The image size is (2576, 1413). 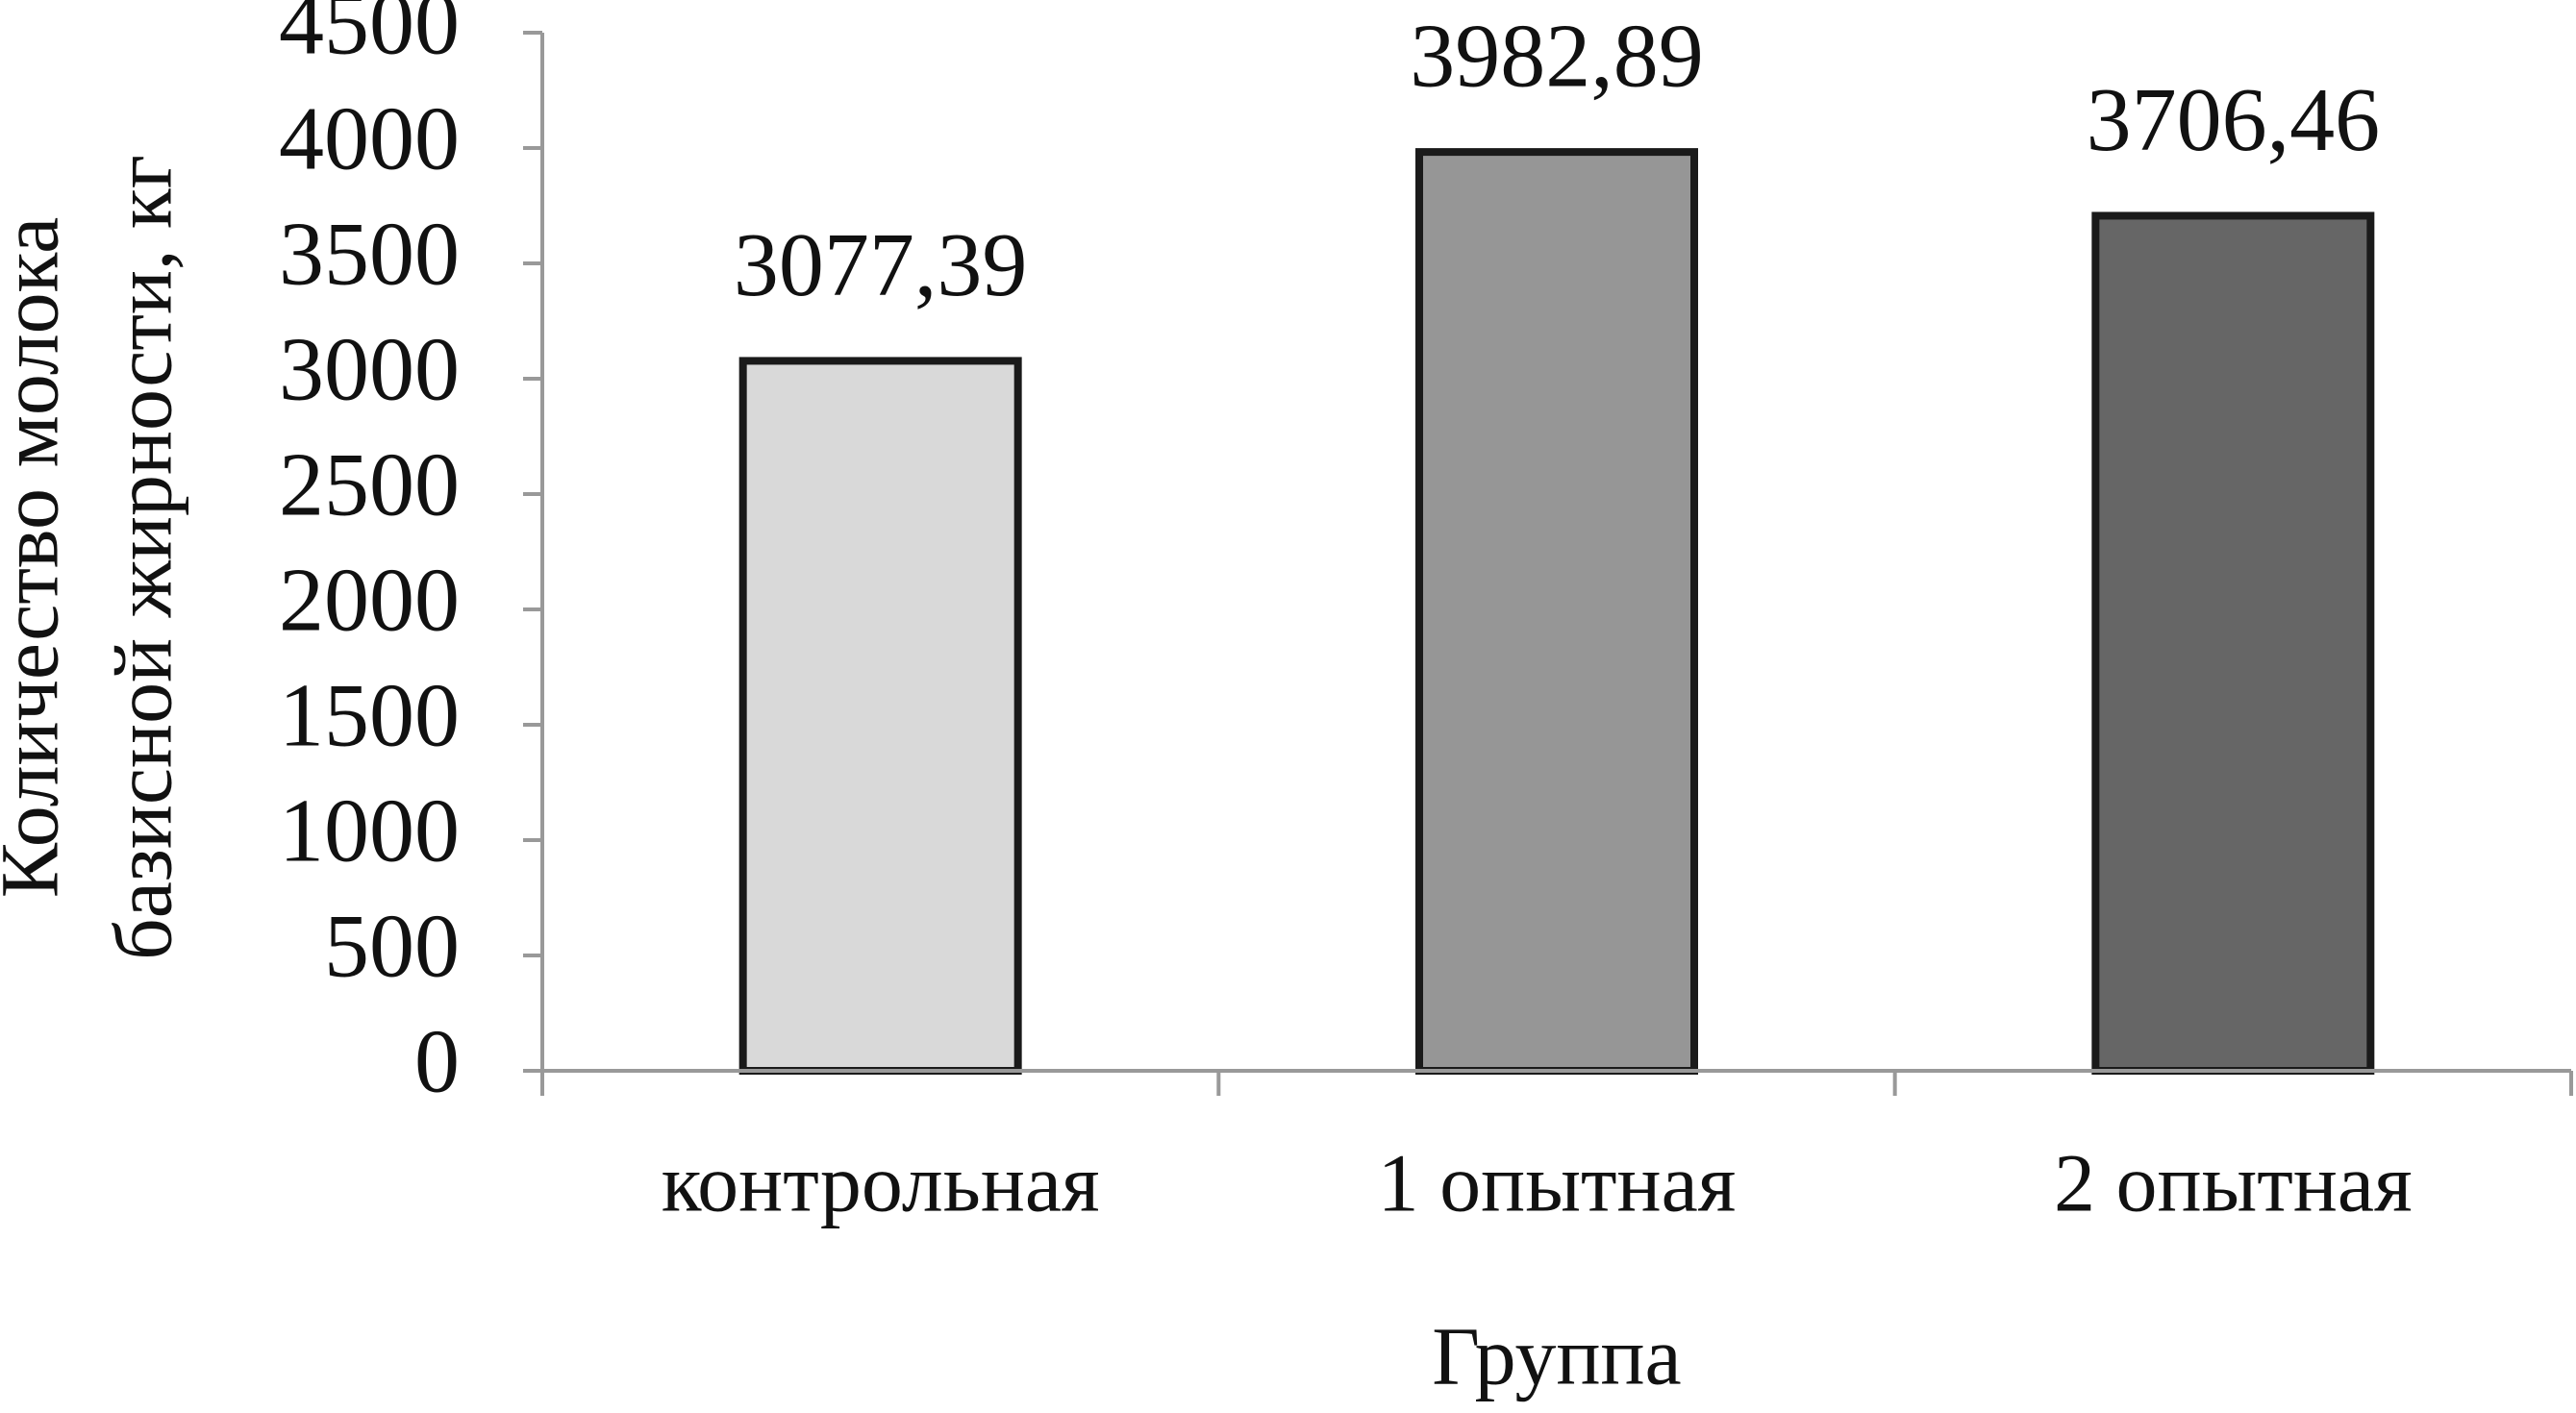 I want to click on y-tick-label: 4500, so click(x=369, y=37).